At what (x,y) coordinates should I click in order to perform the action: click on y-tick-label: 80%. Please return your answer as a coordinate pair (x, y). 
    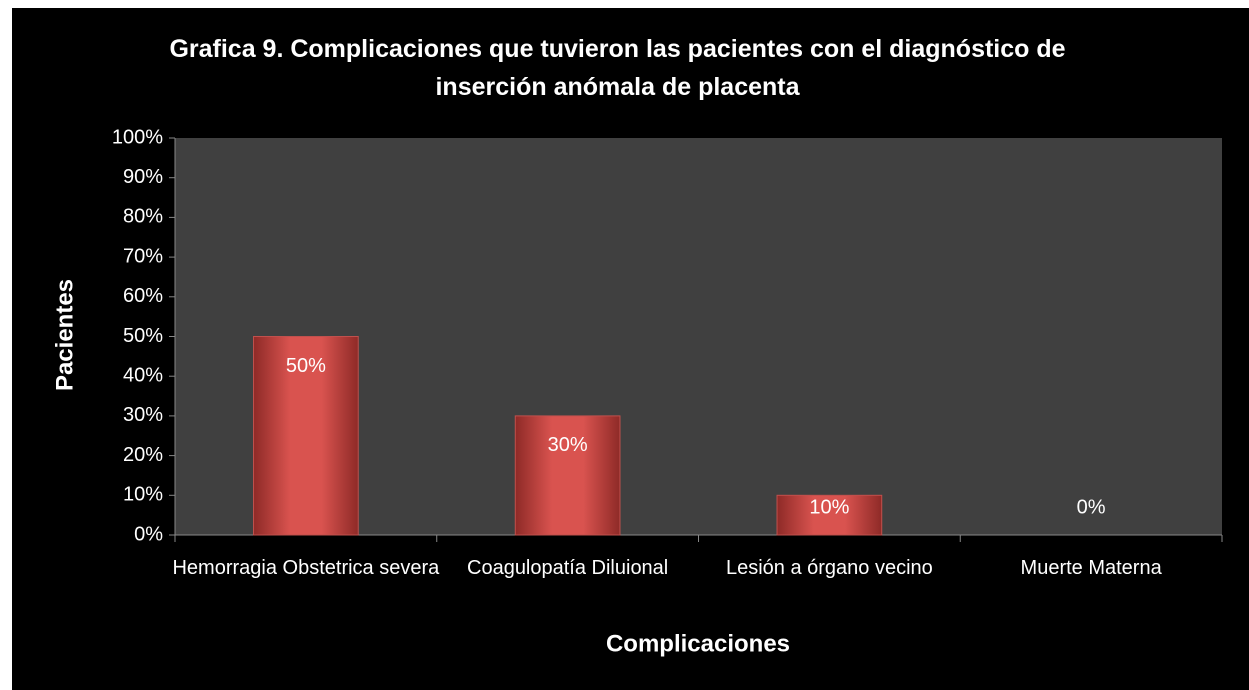
    Looking at the image, I should click on (143, 217).